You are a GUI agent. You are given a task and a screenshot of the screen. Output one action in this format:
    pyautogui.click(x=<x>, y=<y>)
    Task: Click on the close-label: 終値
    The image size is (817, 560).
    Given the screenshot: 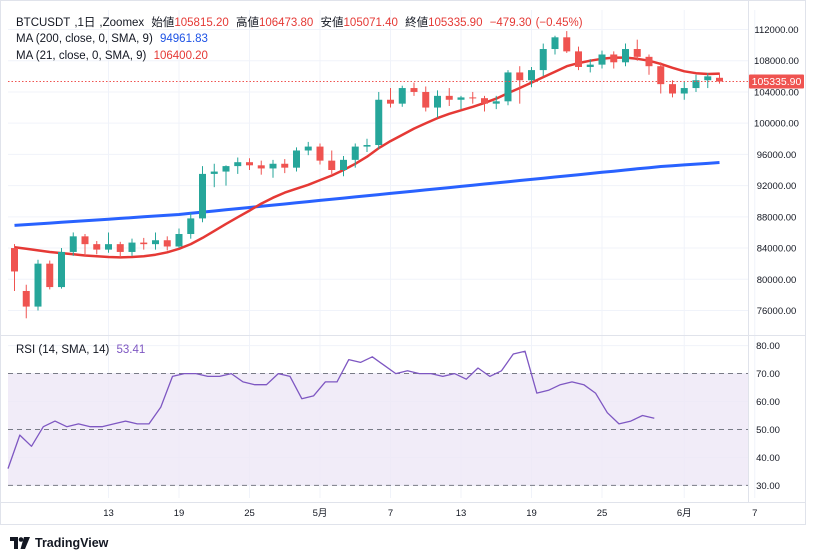 What is the action you would take?
    pyautogui.click(x=417, y=23)
    